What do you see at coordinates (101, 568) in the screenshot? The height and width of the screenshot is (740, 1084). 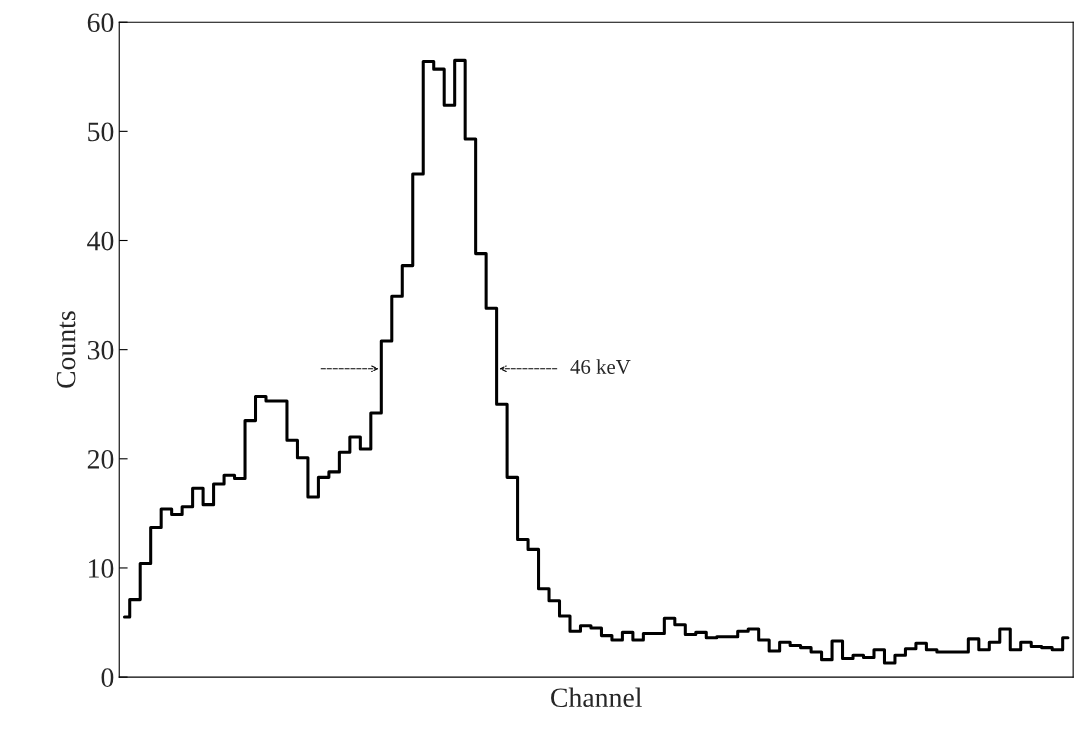 I see `y-tick-label: 10` at bounding box center [101, 568].